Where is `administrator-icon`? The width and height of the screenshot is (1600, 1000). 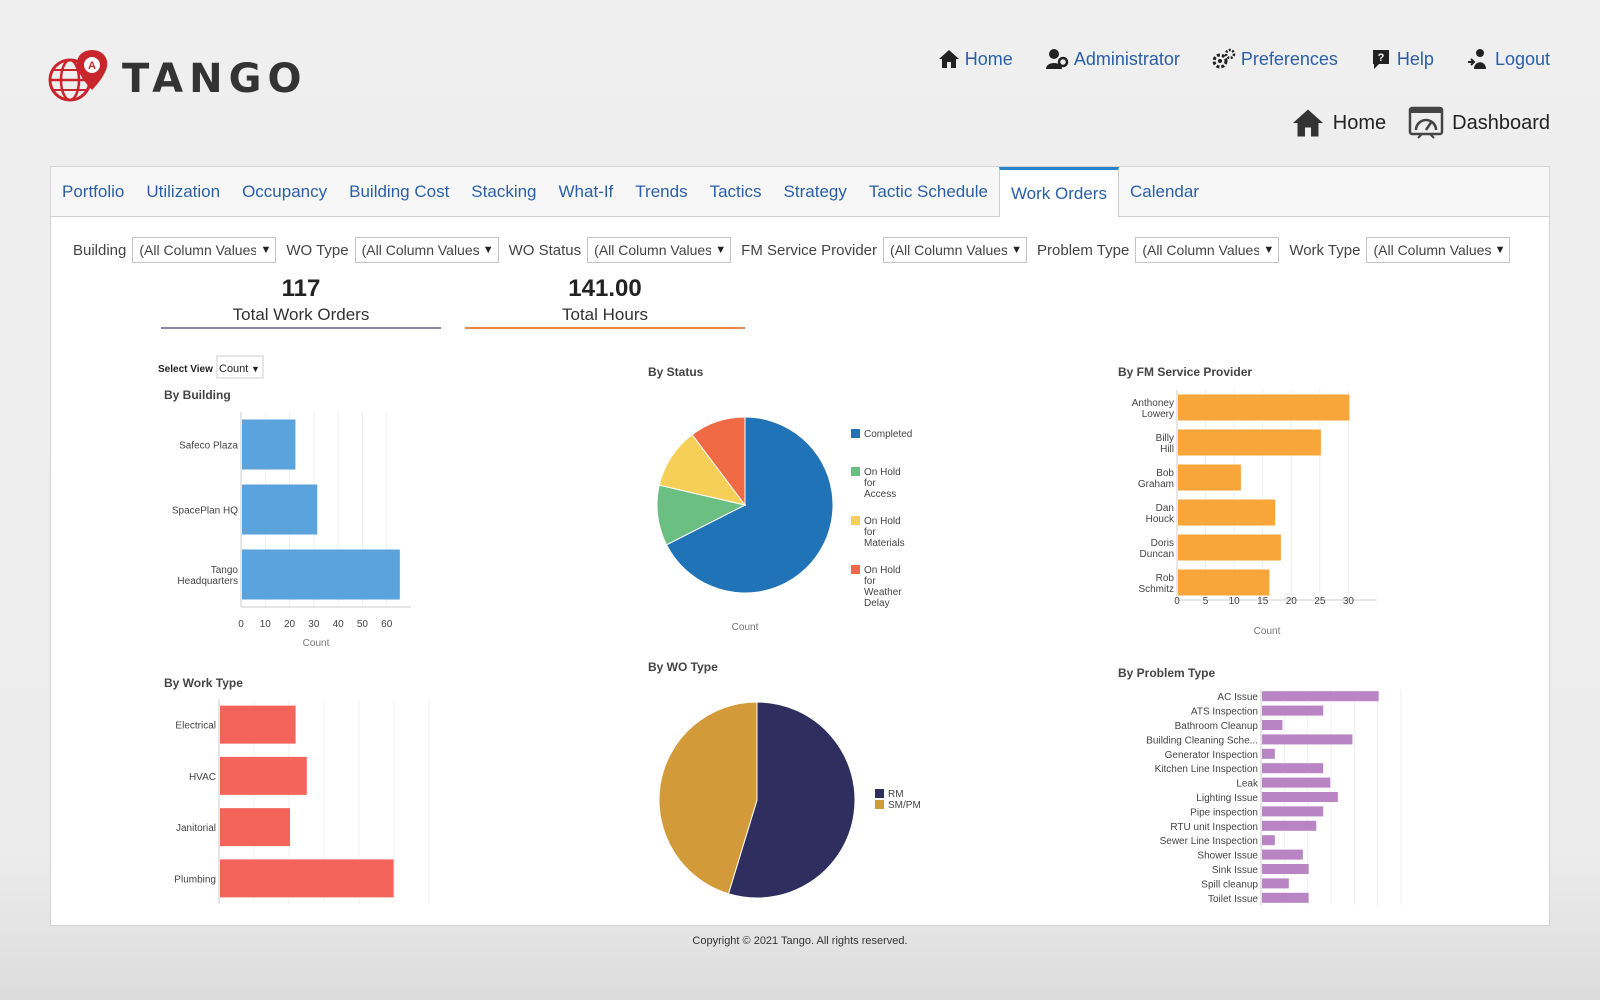 administrator-icon is located at coordinates (1057, 59).